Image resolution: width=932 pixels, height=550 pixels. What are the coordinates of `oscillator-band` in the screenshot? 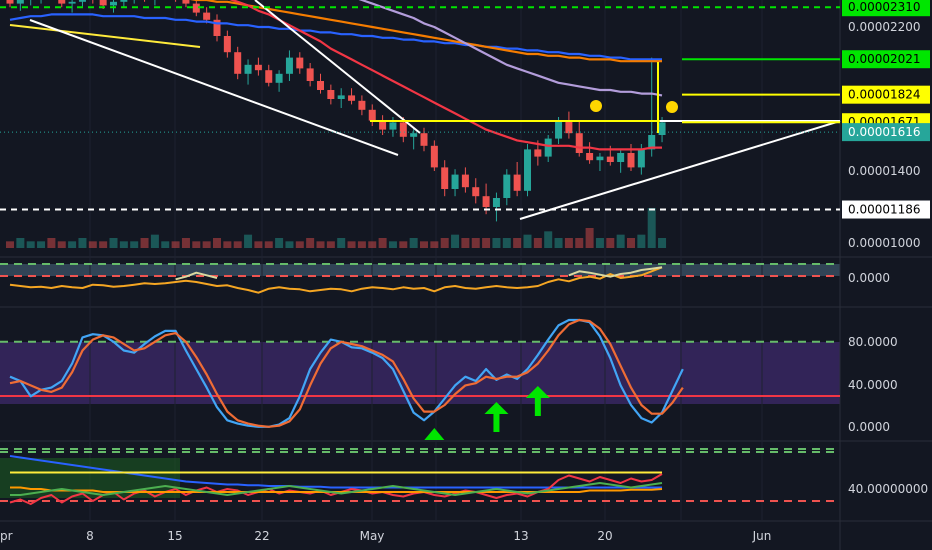 It's located at (420, 270).